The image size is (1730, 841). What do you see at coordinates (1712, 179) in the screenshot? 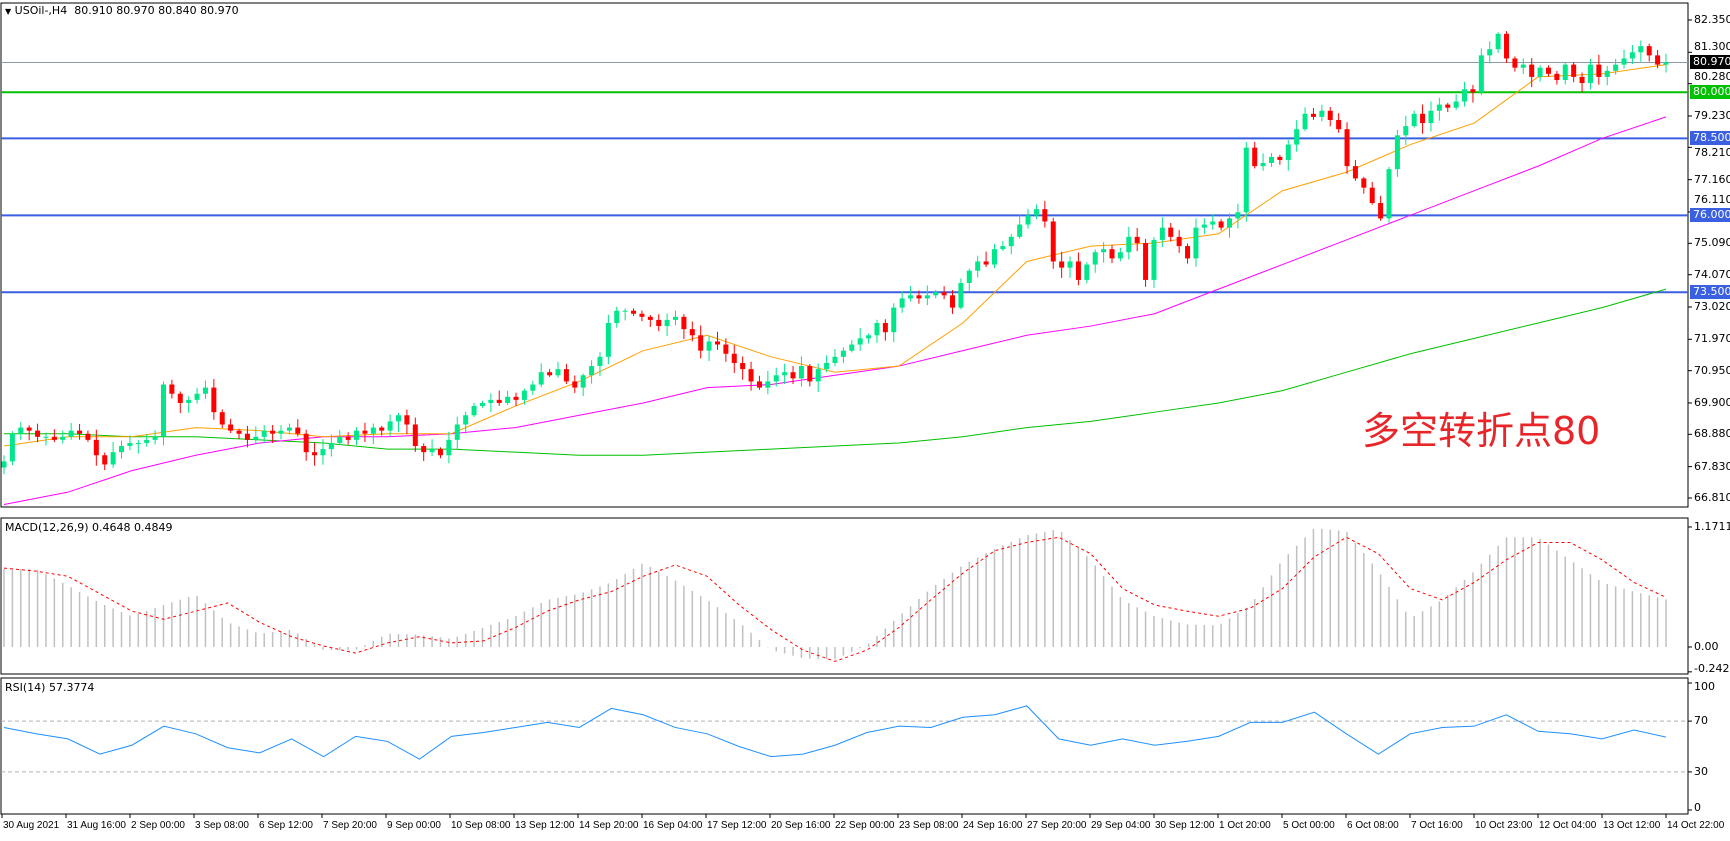
I see `price-axis-label: 77.160` at bounding box center [1712, 179].